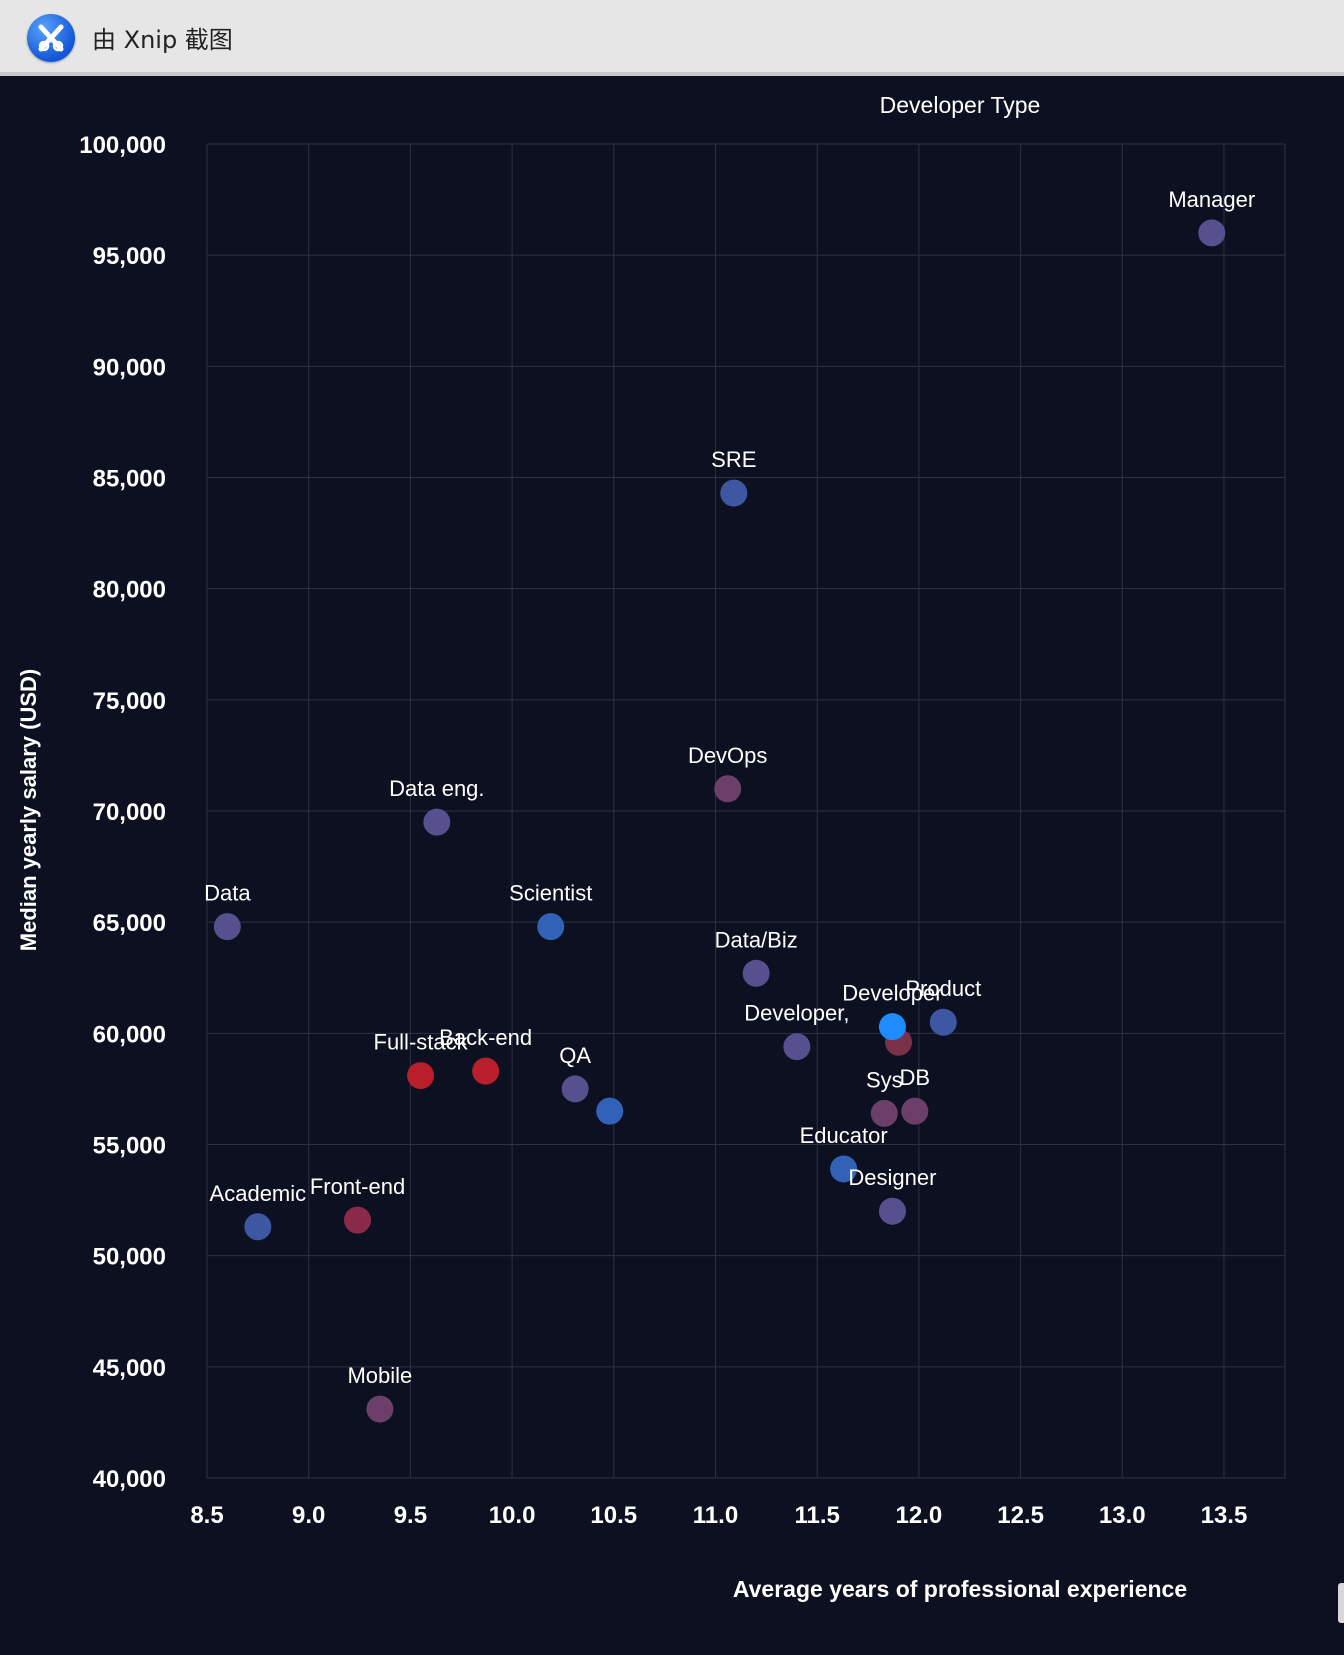  I want to click on x-tick-label: 9.5, so click(410, 1515).